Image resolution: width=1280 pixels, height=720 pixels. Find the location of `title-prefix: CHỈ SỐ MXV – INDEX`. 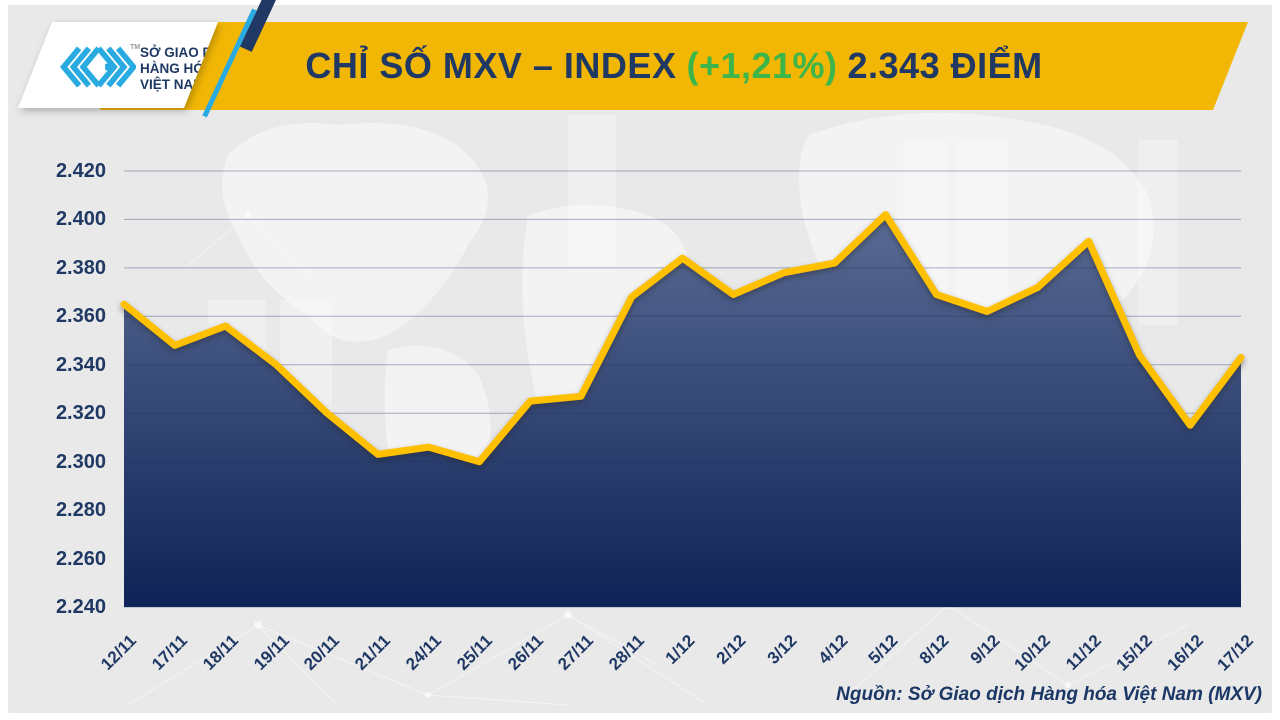

title-prefix: CHỈ SỐ MXV – INDEX is located at coordinates (491, 65).